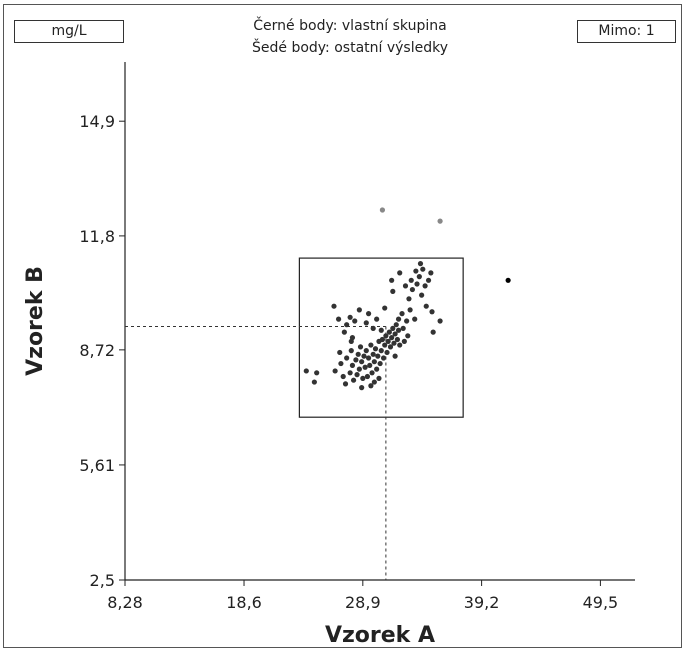  I want to click on y-tick-label: 5,61, so click(97, 465).